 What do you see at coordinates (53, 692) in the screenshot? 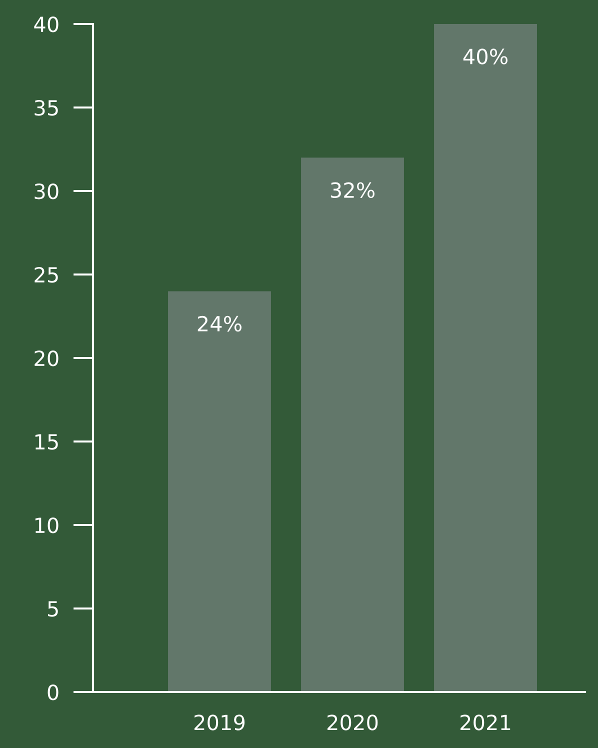
I see `y-tick-label: 0` at bounding box center [53, 692].